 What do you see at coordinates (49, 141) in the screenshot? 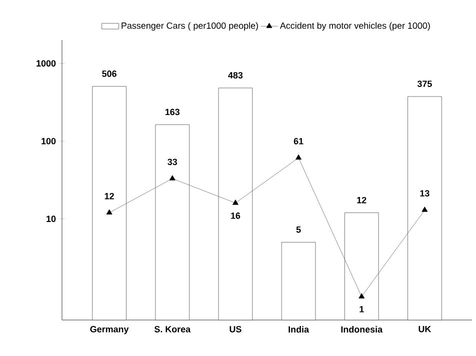
I see `y-tick-label: 100` at bounding box center [49, 141].